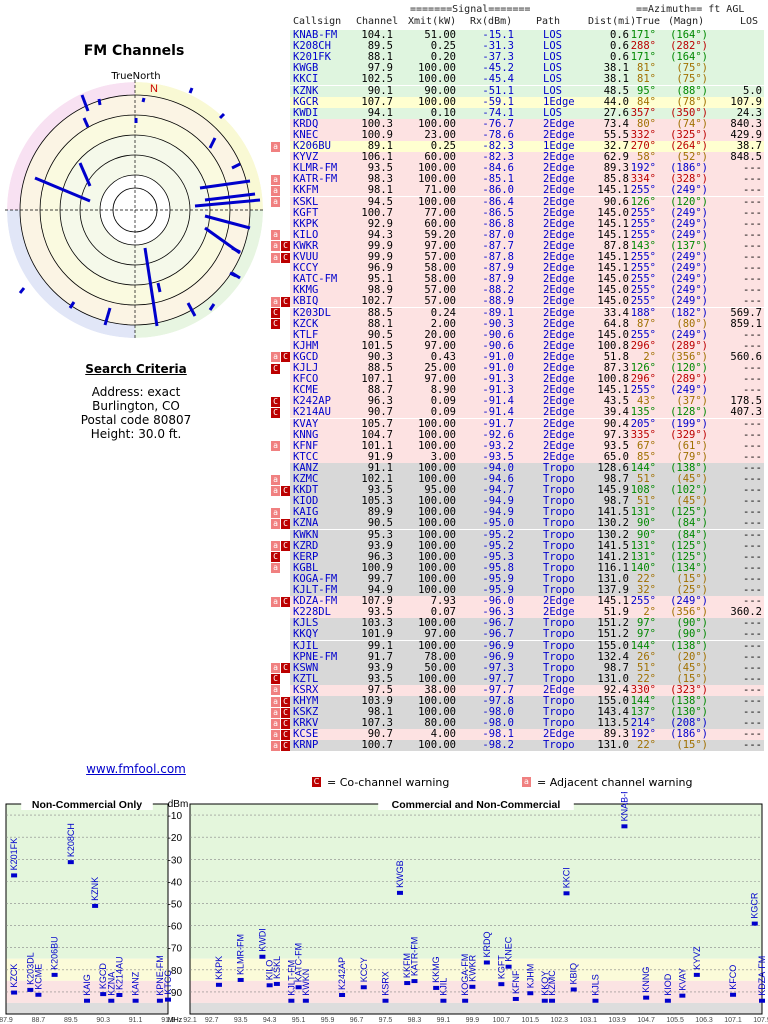 The image size is (768, 1024). What do you see at coordinates (312, 57) in the screenshot?
I see `callsign-cell: K201FK` at bounding box center [312, 57].